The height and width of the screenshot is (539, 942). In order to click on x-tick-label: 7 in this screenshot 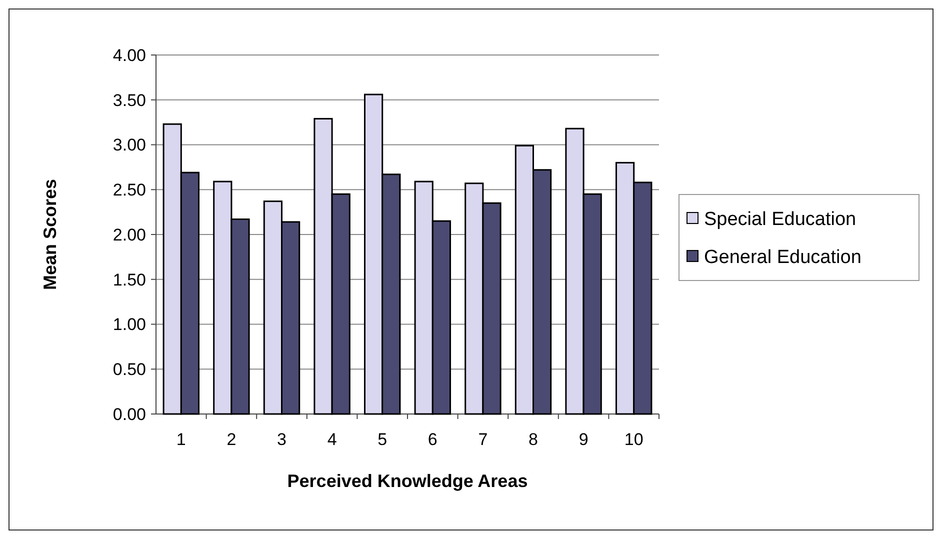, I will do `click(483, 439)`.